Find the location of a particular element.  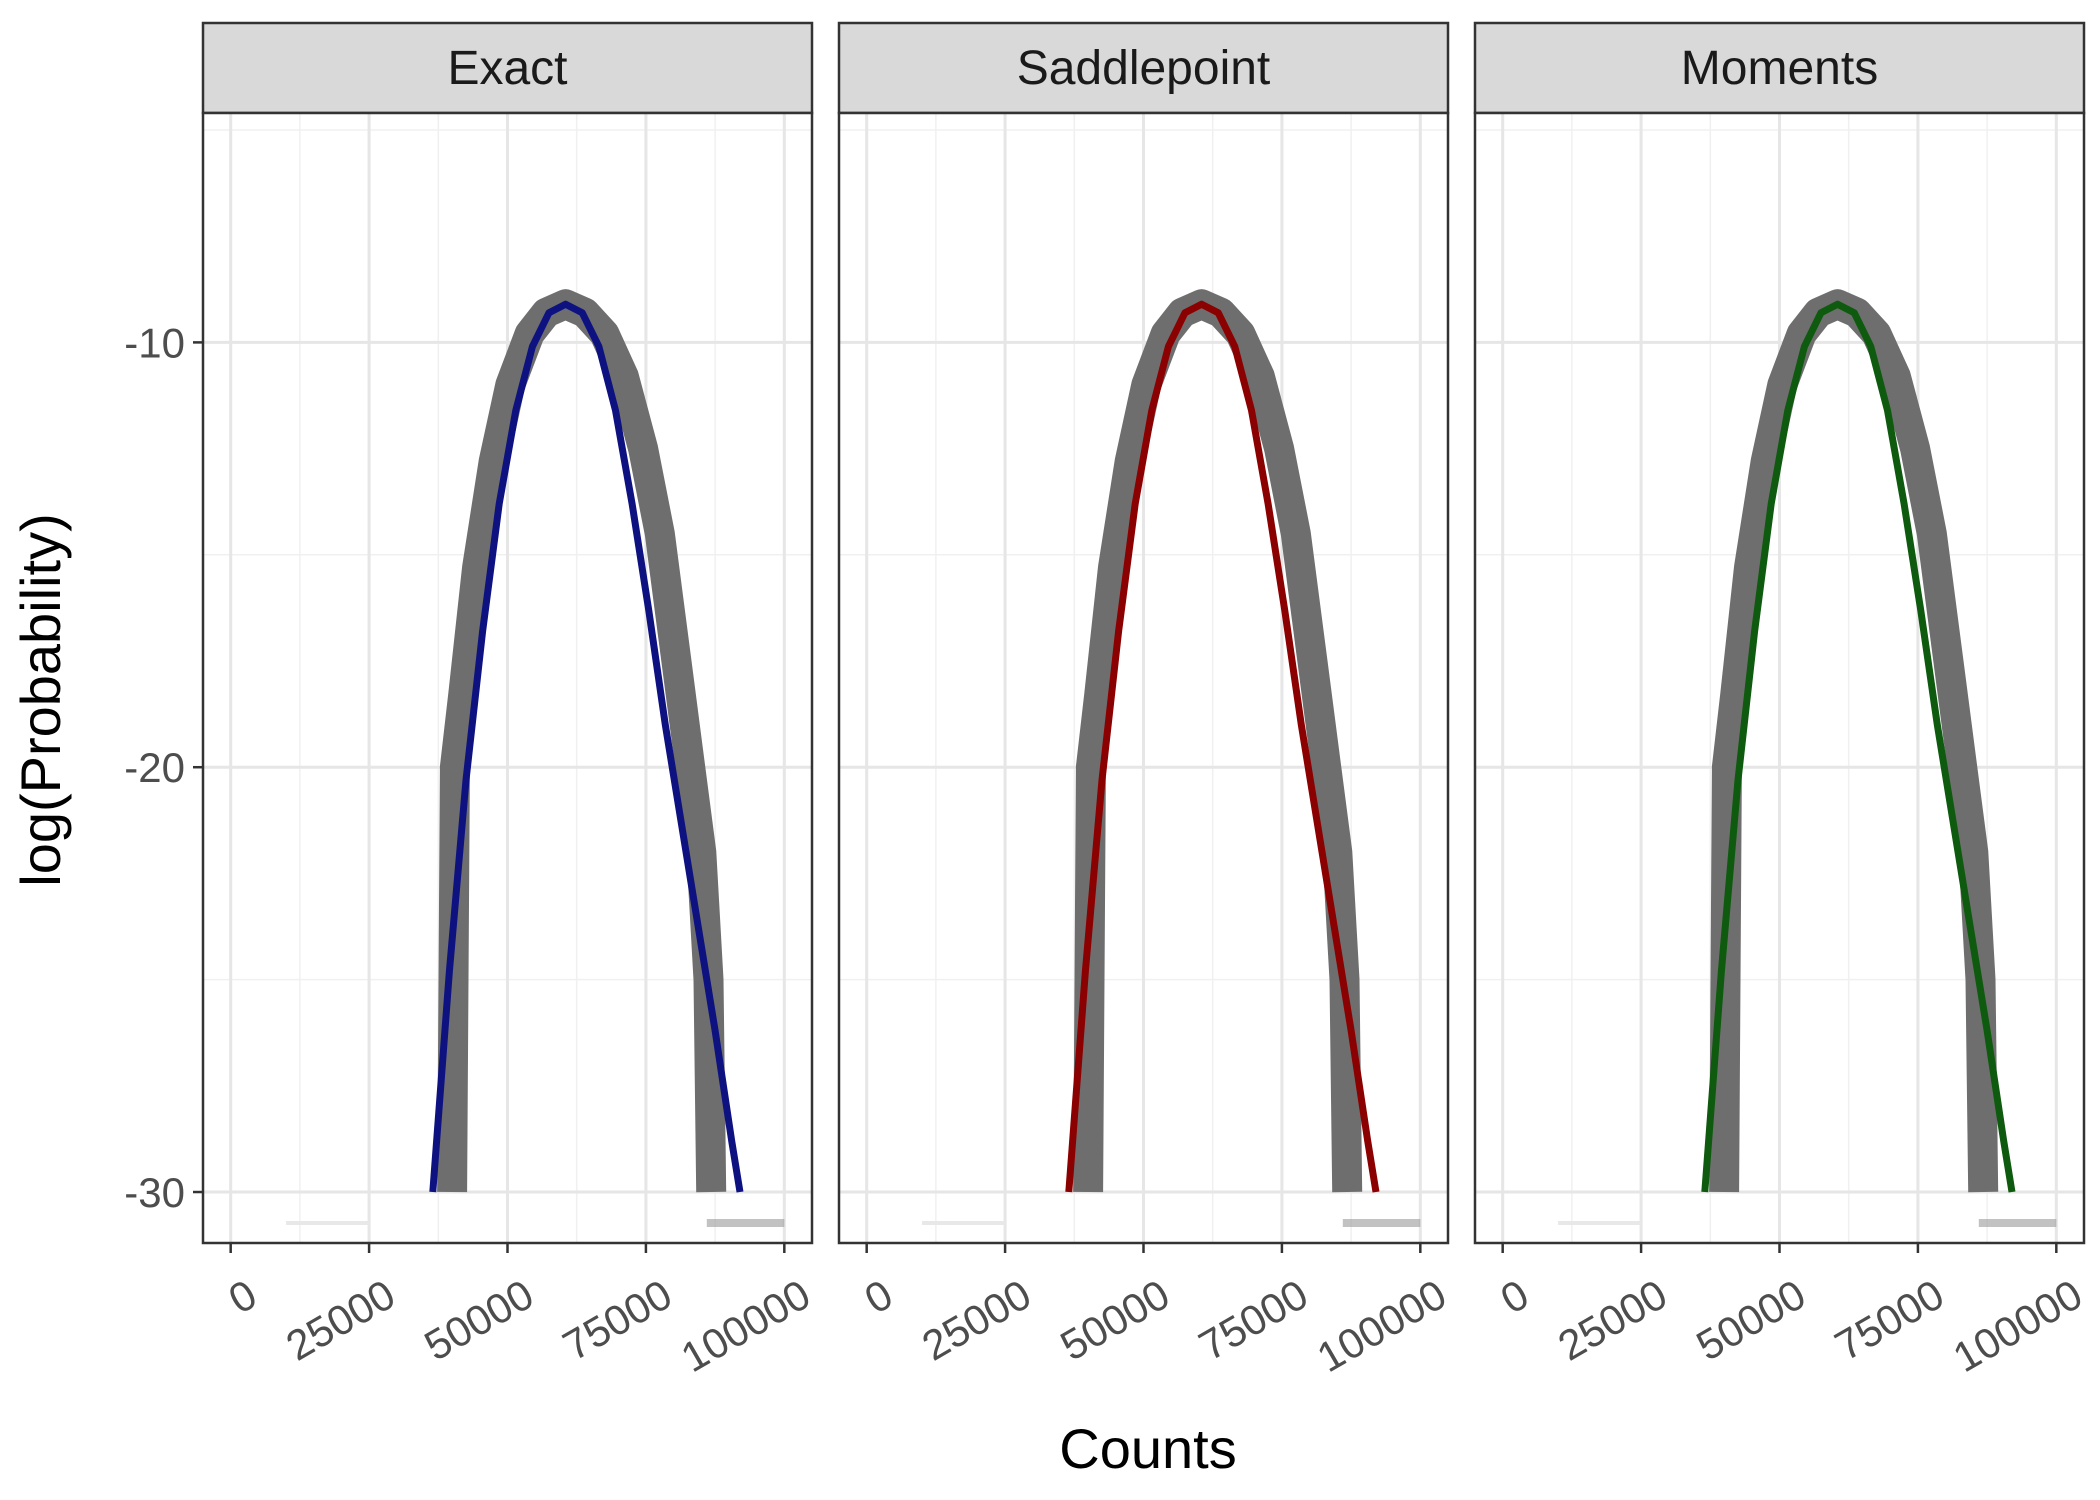

y-tick-label: -10 is located at coordinates (154, 342).